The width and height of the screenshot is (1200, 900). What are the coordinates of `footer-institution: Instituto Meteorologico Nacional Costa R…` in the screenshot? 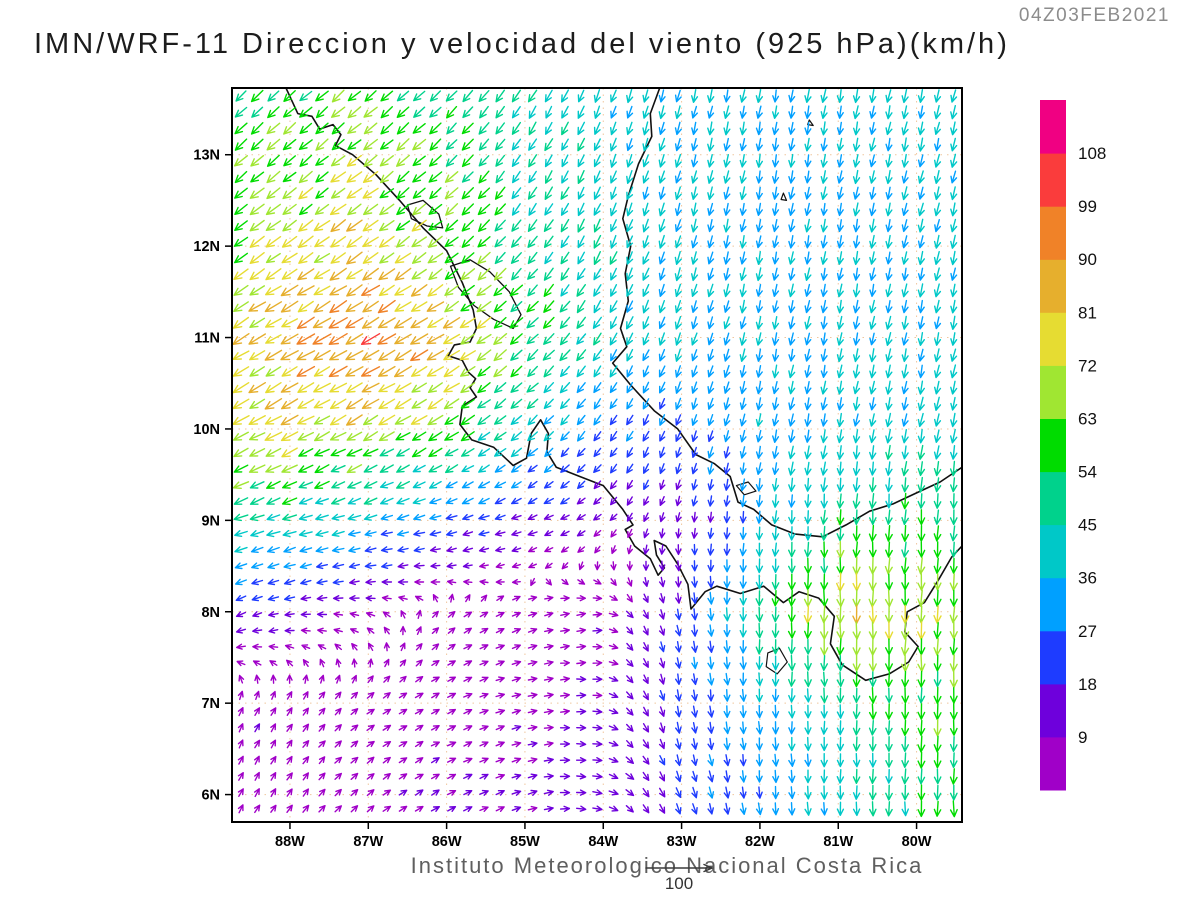 It's located at (667, 865).